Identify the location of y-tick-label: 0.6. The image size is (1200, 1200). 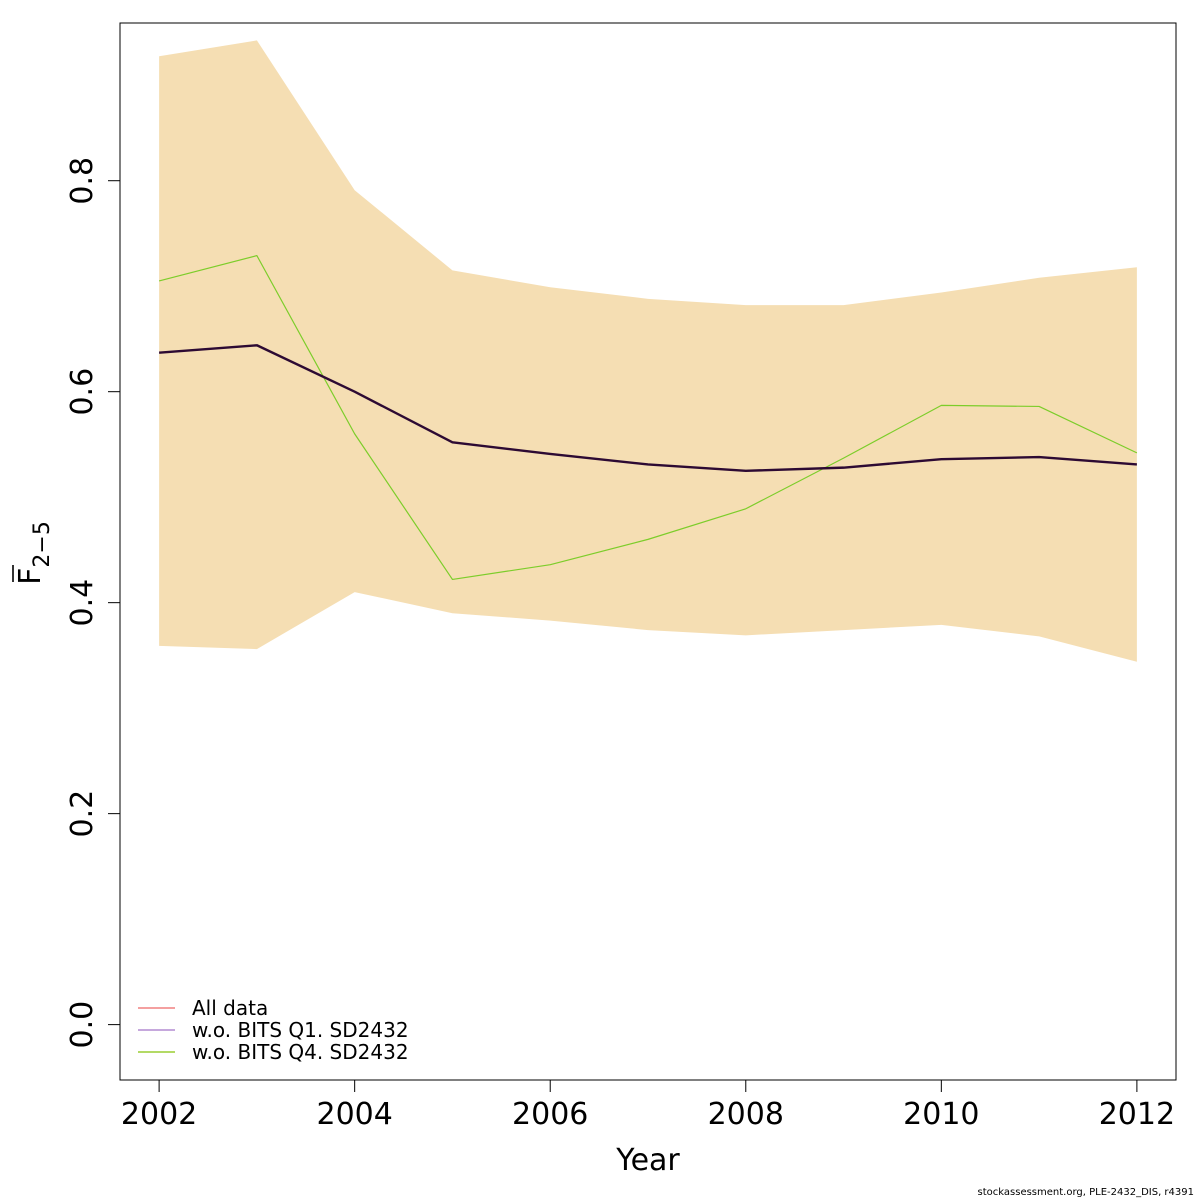
(82, 392).